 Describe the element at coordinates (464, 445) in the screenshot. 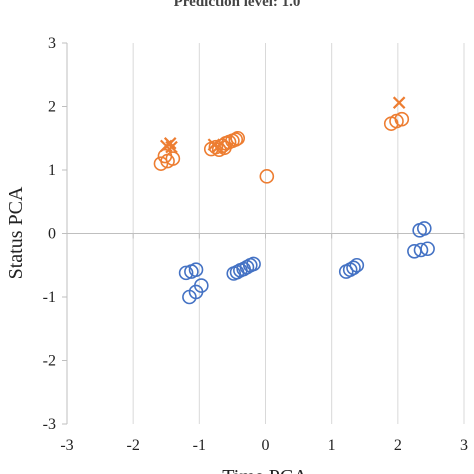

I see `x-tick-label: 3` at that location.